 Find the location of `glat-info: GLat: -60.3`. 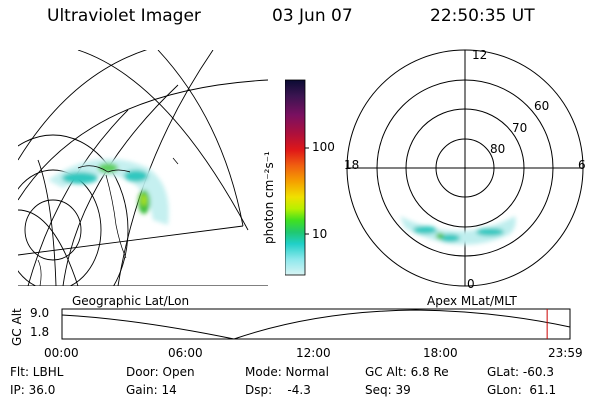

glat-info: GLat: -60.3 is located at coordinates (520, 372).